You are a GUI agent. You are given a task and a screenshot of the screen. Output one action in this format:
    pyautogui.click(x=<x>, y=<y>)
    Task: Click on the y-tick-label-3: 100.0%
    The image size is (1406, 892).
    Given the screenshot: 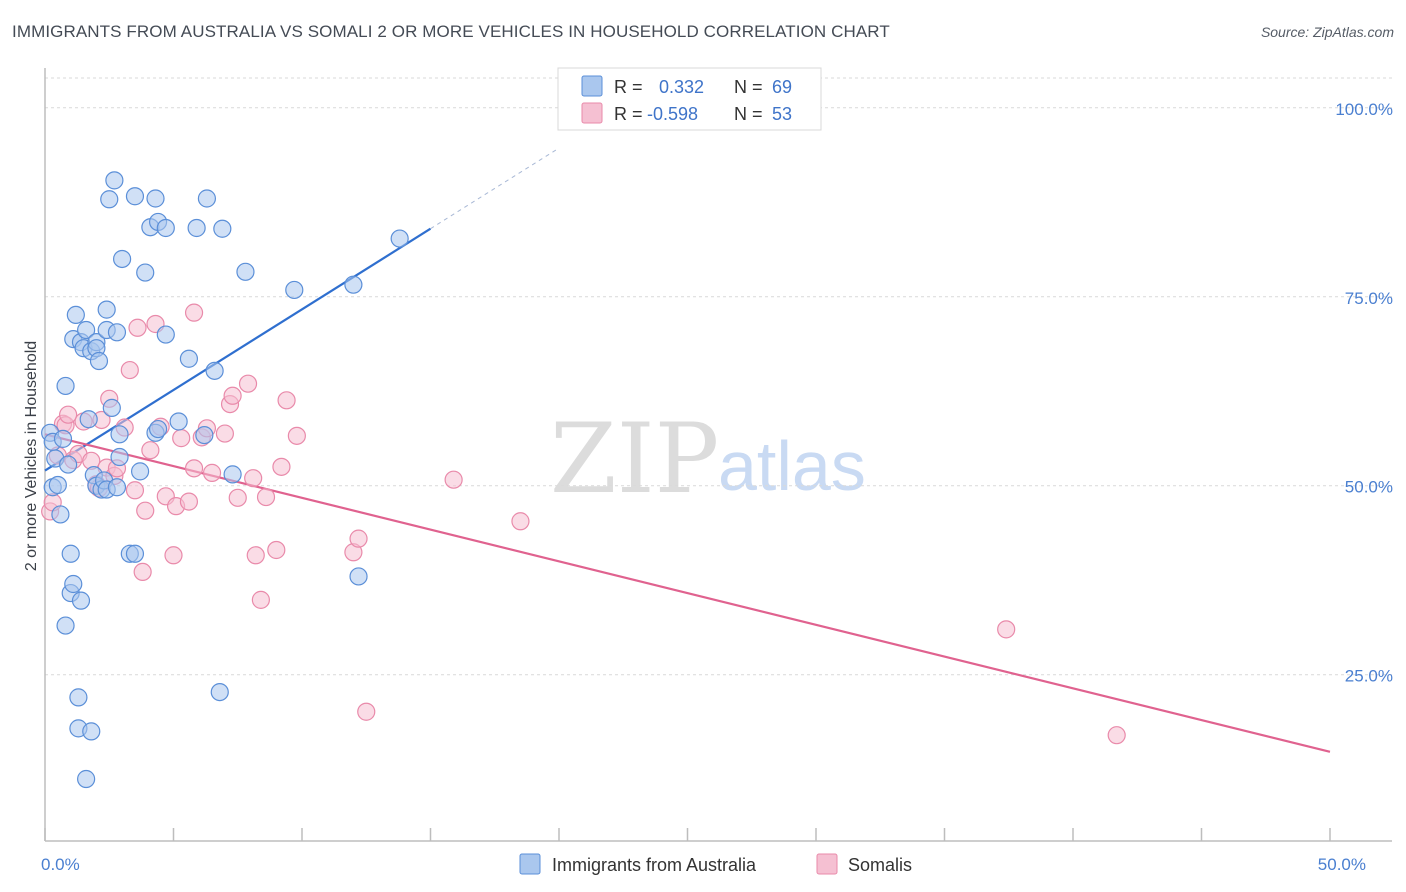 What is the action you would take?
    pyautogui.click(x=1364, y=109)
    